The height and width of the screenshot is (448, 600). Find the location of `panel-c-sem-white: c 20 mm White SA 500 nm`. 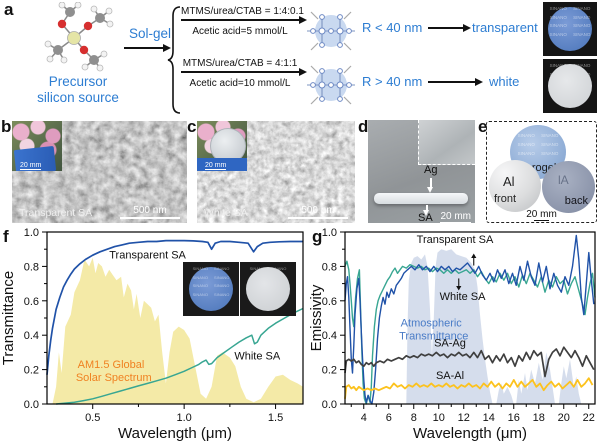

panel-c-sem-white: c 20 mm White SA 500 nm is located at coordinates (272, 171).